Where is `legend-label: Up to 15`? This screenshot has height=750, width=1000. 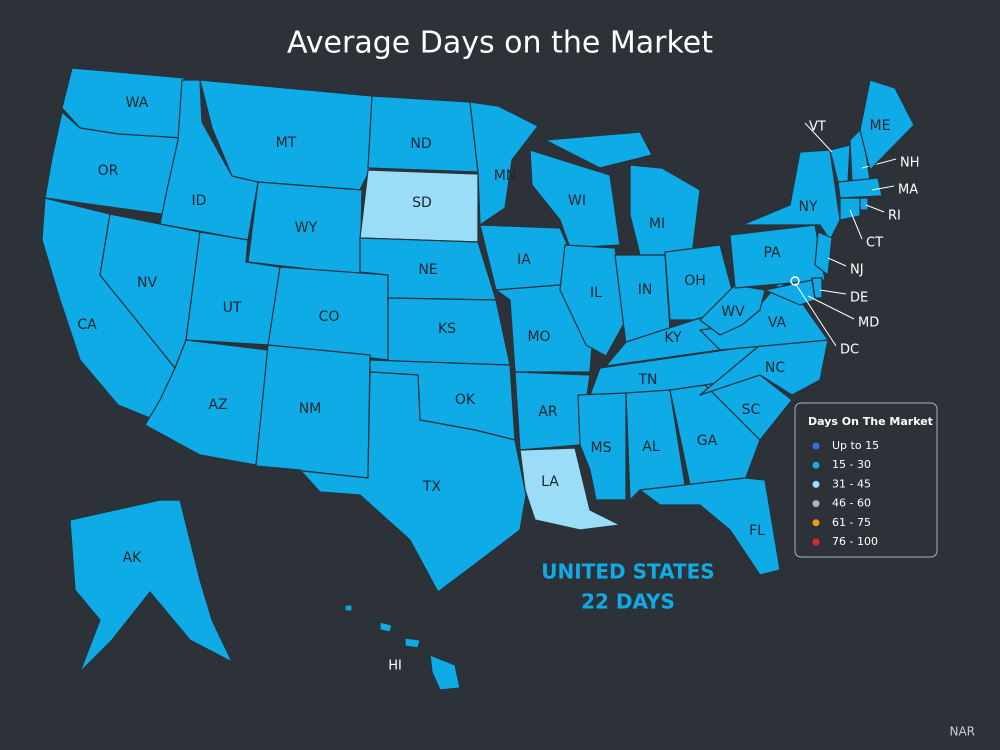
legend-label: Up to 15 is located at coordinates (855, 445).